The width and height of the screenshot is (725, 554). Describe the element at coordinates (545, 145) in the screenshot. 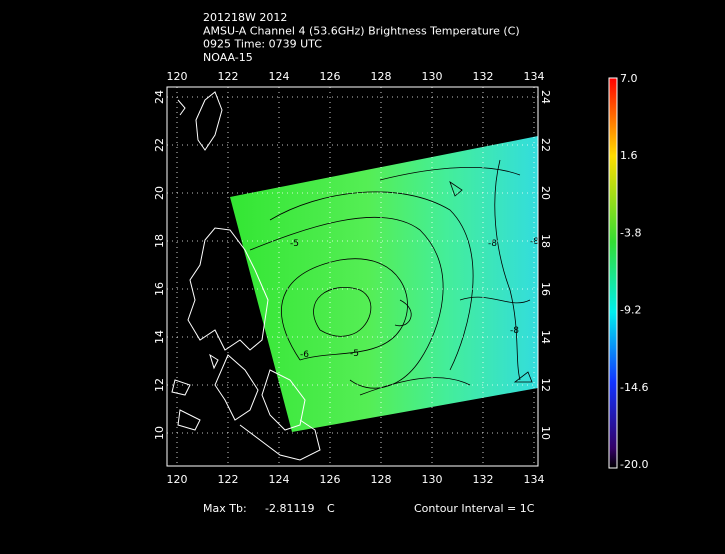

I see `lat-label-right: 22` at that location.